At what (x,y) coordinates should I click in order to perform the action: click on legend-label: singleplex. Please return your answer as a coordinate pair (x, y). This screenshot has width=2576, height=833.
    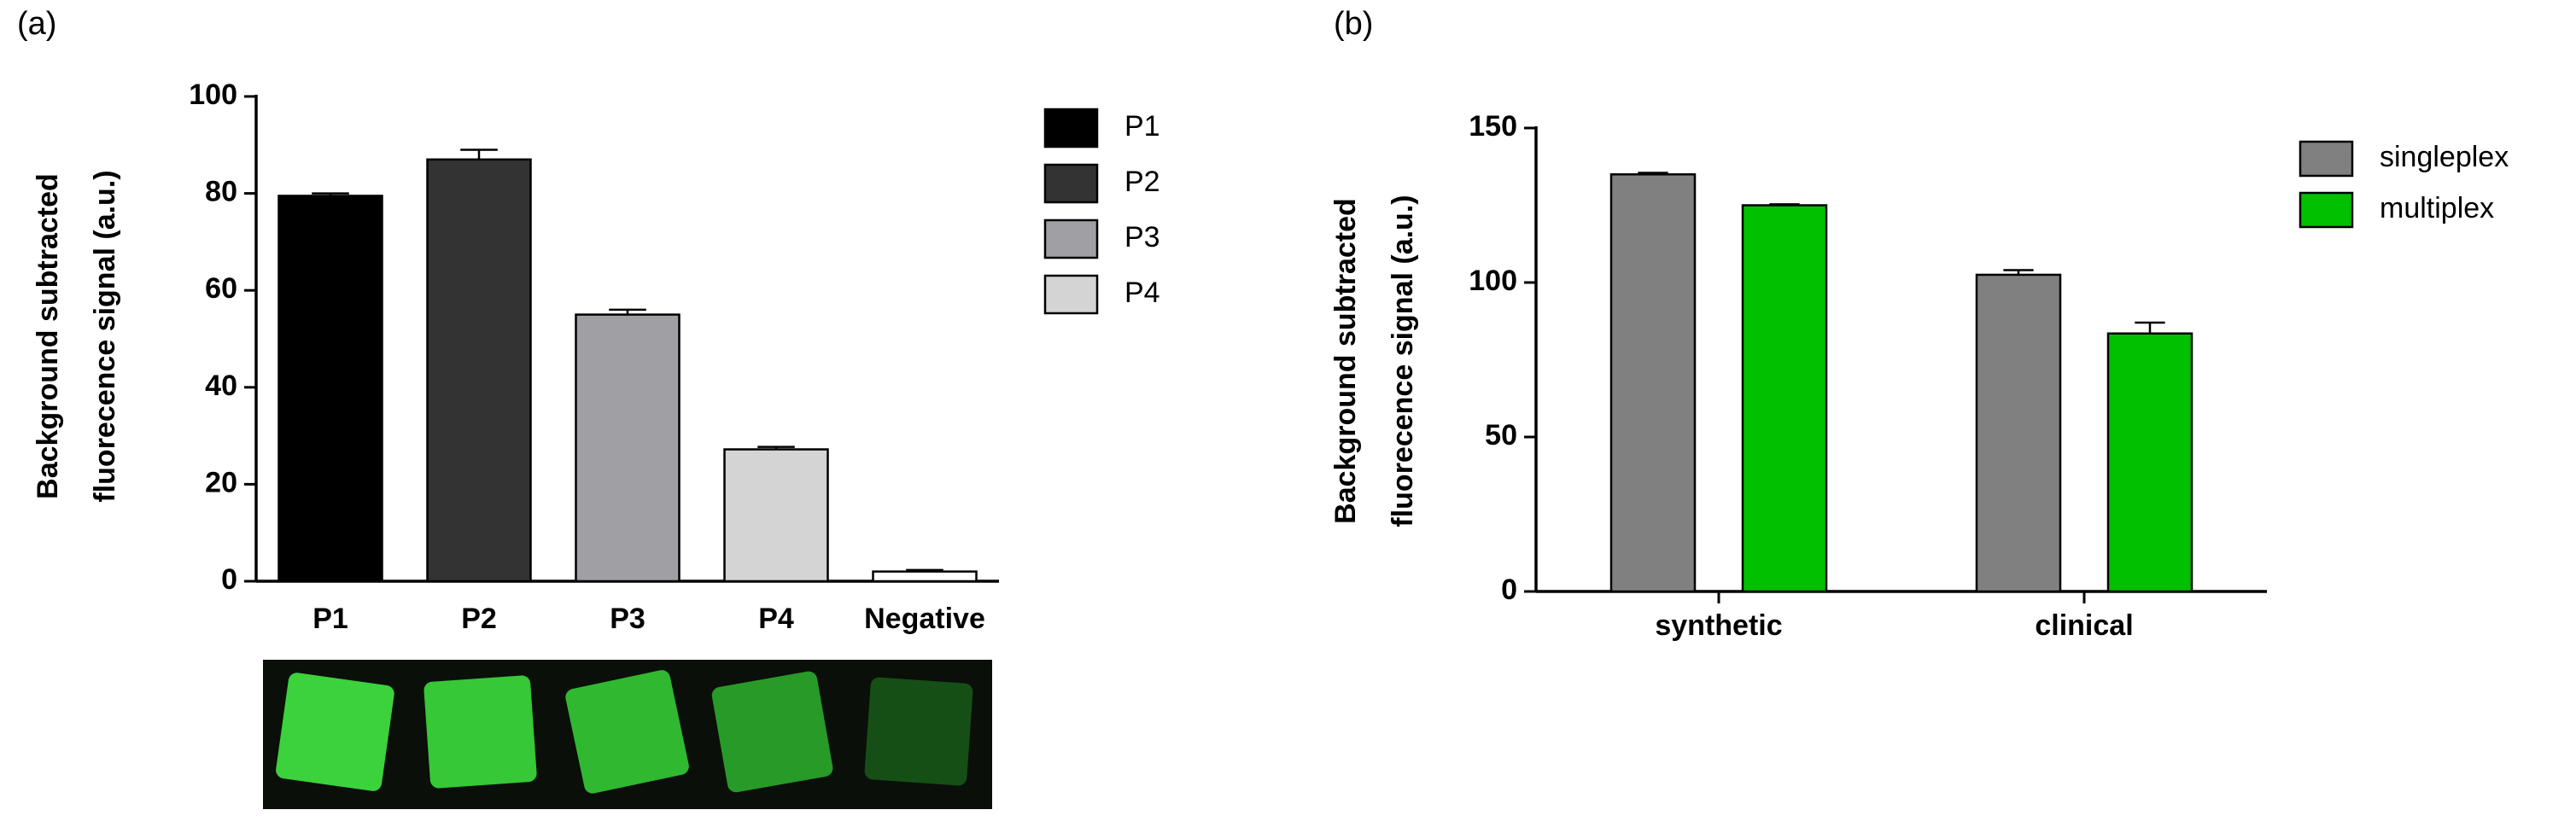
    Looking at the image, I should click on (2444, 157).